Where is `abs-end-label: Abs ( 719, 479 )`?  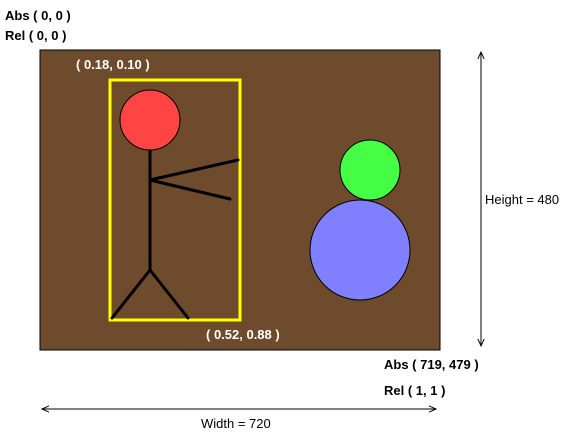 abs-end-label: Abs ( 719, 479 ) is located at coordinates (431, 364).